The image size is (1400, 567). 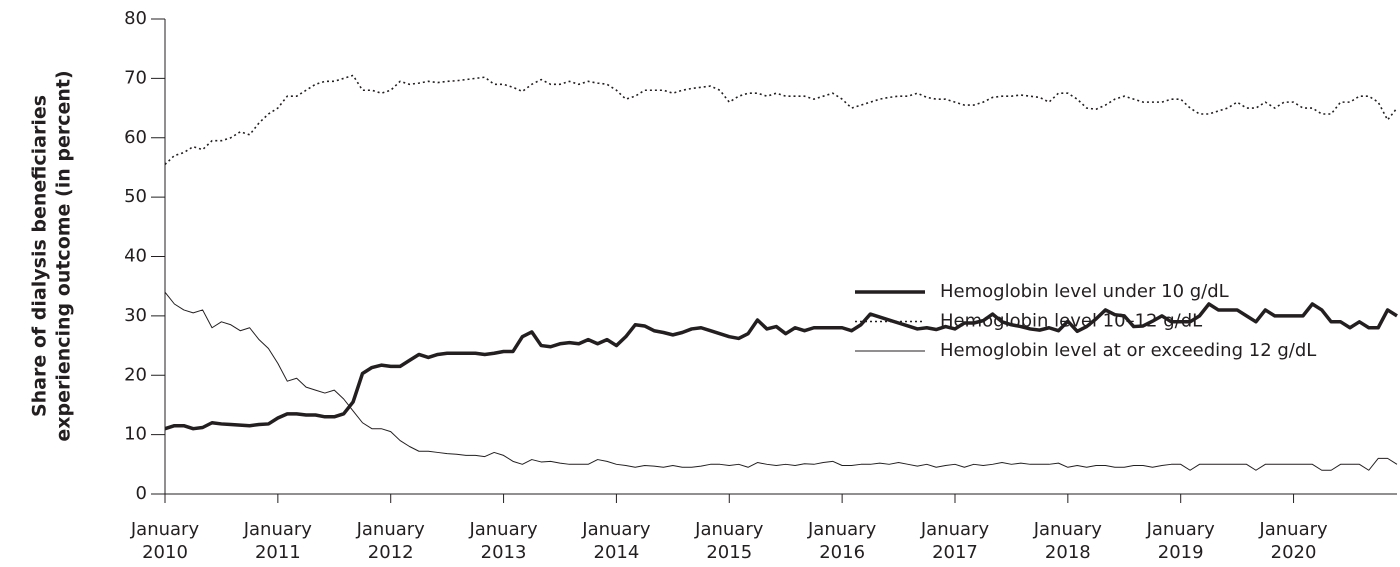 I want to click on y-tick-label: 70, so click(x=135, y=77).